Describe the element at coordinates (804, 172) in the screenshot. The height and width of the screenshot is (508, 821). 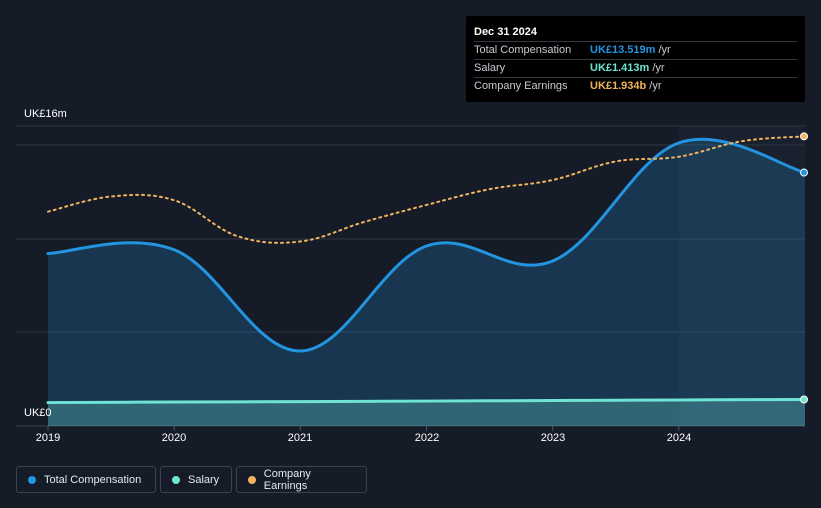
I see `total-compensation-end-marker` at that location.